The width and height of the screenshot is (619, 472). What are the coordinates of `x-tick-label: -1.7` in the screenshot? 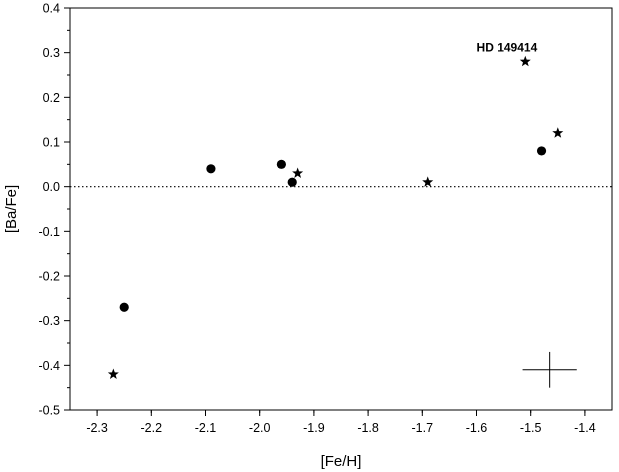 It's located at (423, 428).